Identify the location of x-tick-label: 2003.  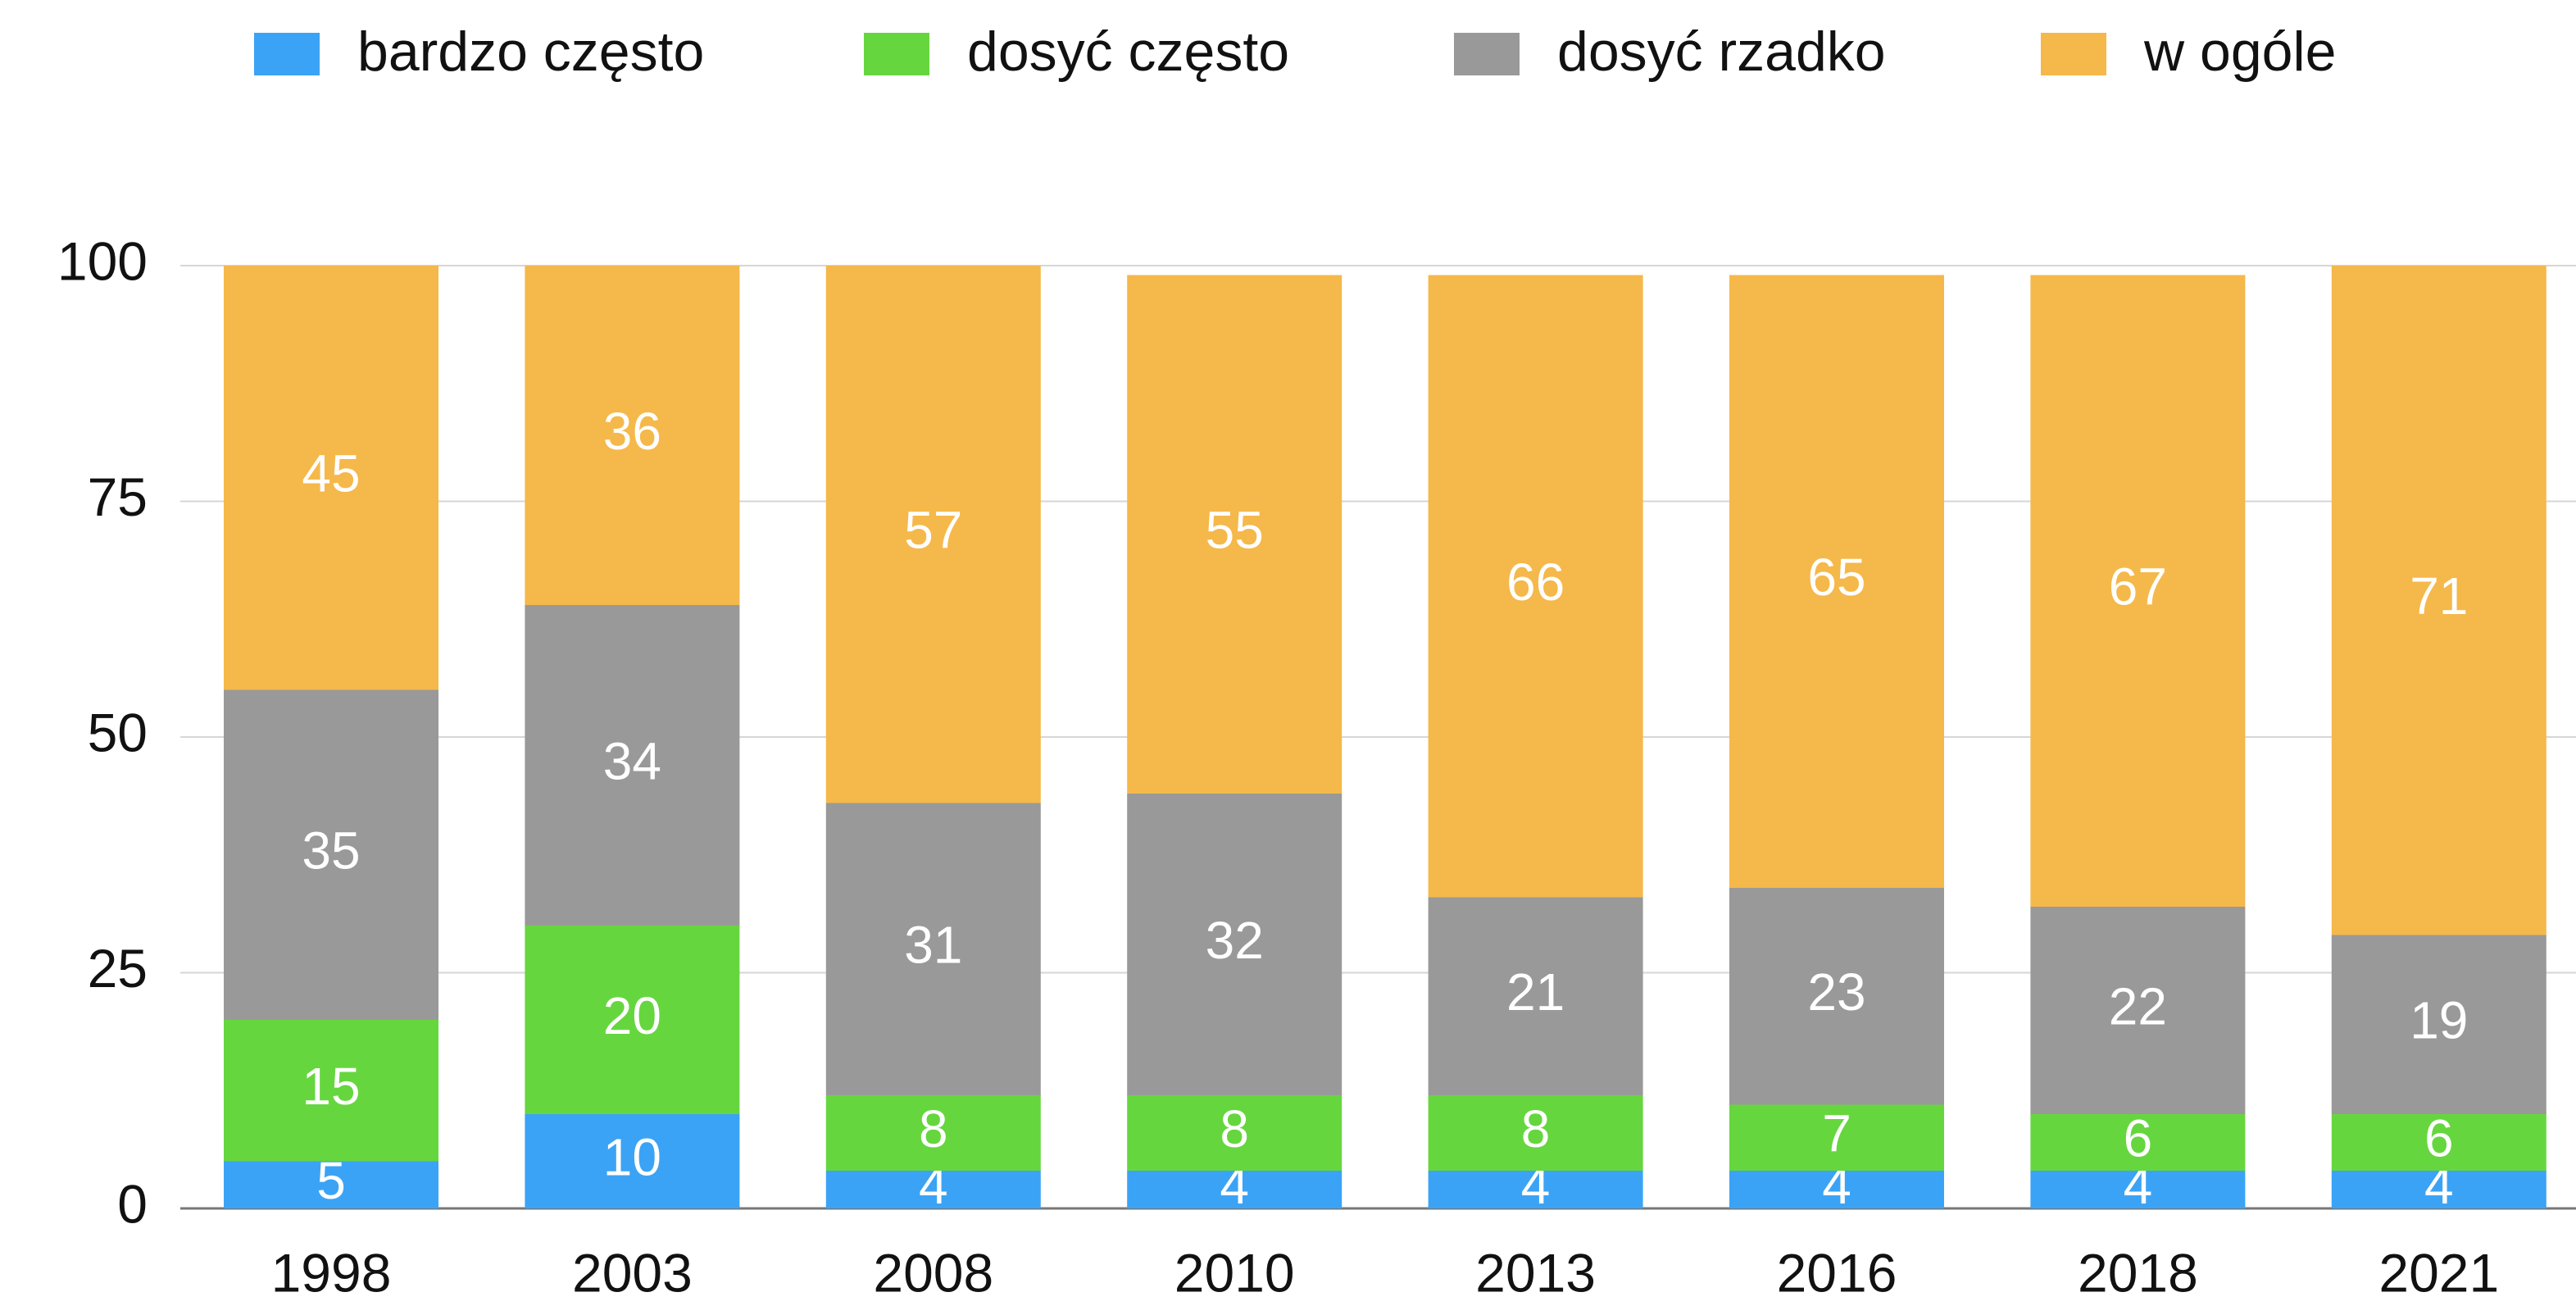
(632, 1272).